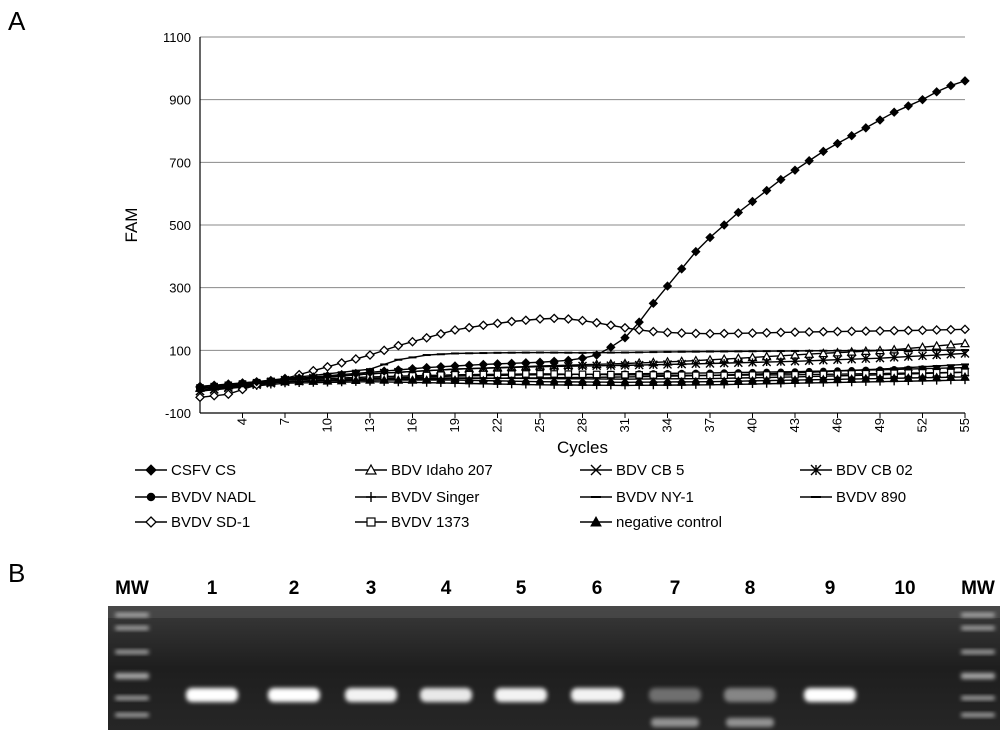 The height and width of the screenshot is (730, 1000). What do you see at coordinates (978, 665) in the screenshot?
I see `mw-ladder` at bounding box center [978, 665].